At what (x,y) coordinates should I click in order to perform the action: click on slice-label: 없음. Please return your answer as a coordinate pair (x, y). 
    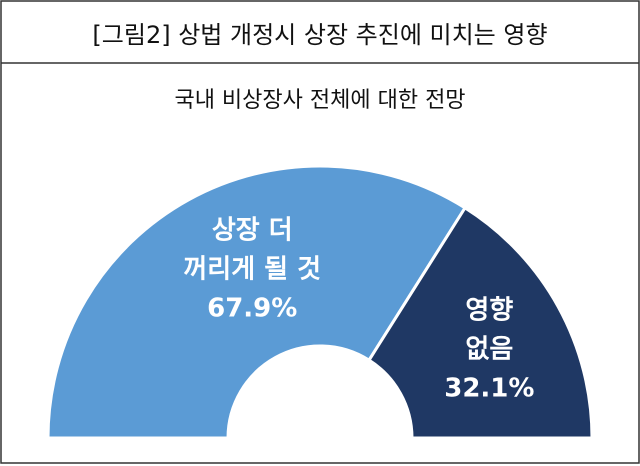
    Looking at the image, I should click on (489, 350).